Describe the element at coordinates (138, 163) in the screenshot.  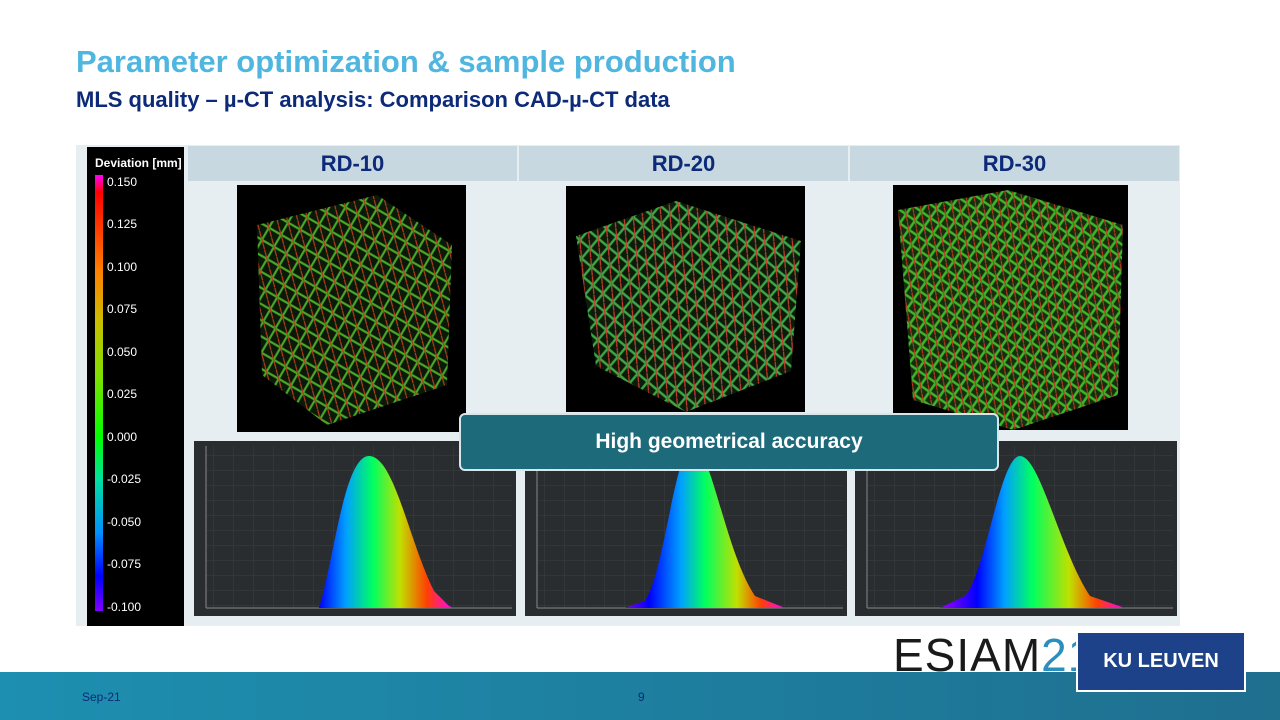
I see `legend-title: Deviation [mm]` at that location.